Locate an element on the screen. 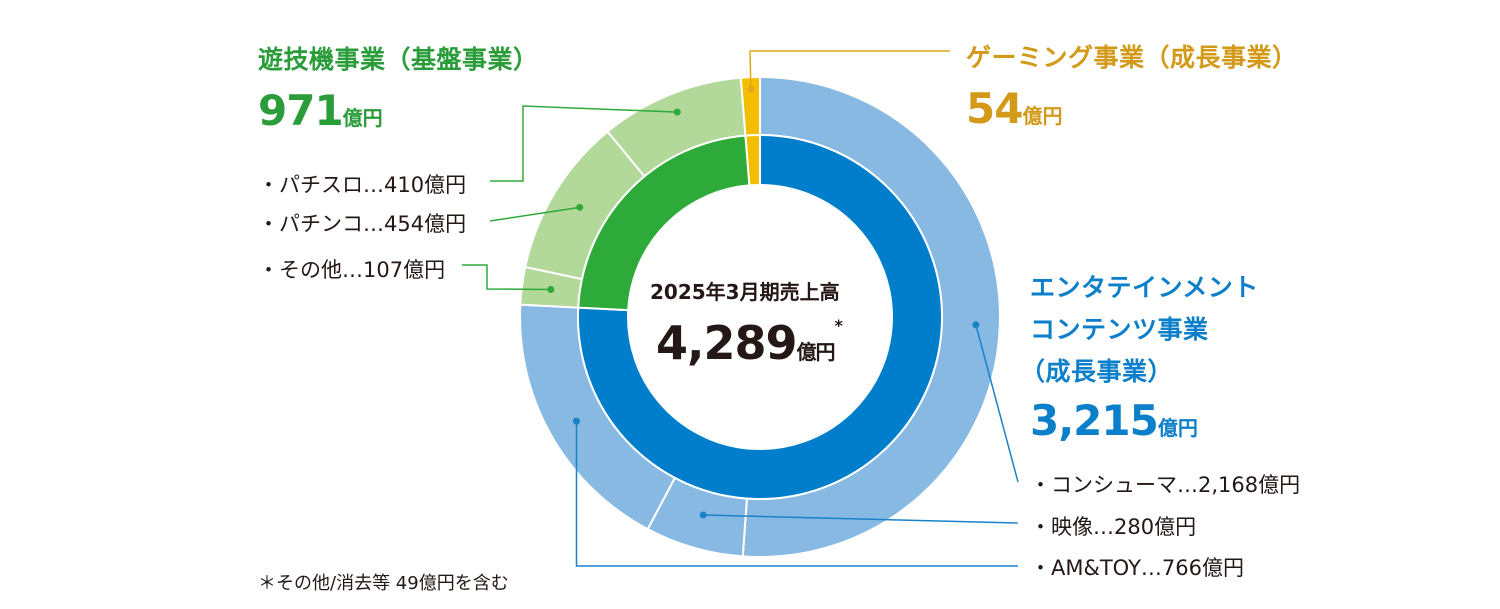  yugi-segment-amount: 971億円 is located at coordinates (320, 110).